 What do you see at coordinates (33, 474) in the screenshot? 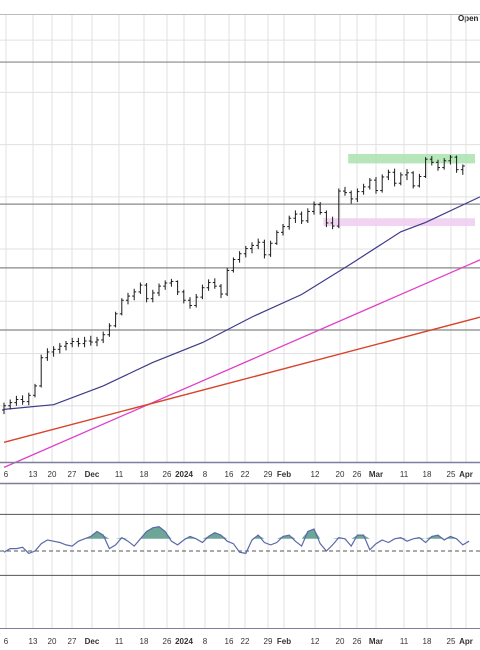
I see `x-tick-label: 13` at bounding box center [33, 474].